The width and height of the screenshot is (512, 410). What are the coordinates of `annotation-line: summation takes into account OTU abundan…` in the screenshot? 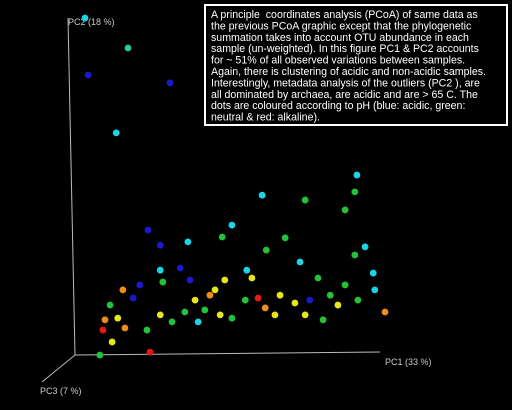 It's located at (340, 38).